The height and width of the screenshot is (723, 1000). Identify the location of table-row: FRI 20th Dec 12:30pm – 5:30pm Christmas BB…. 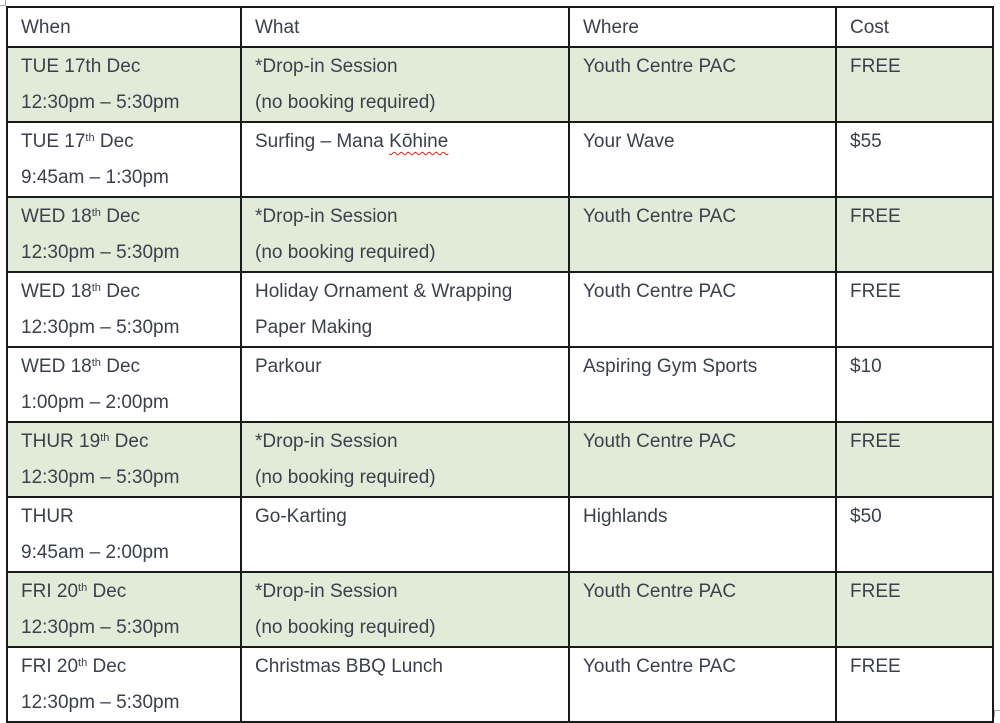
(500, 684).